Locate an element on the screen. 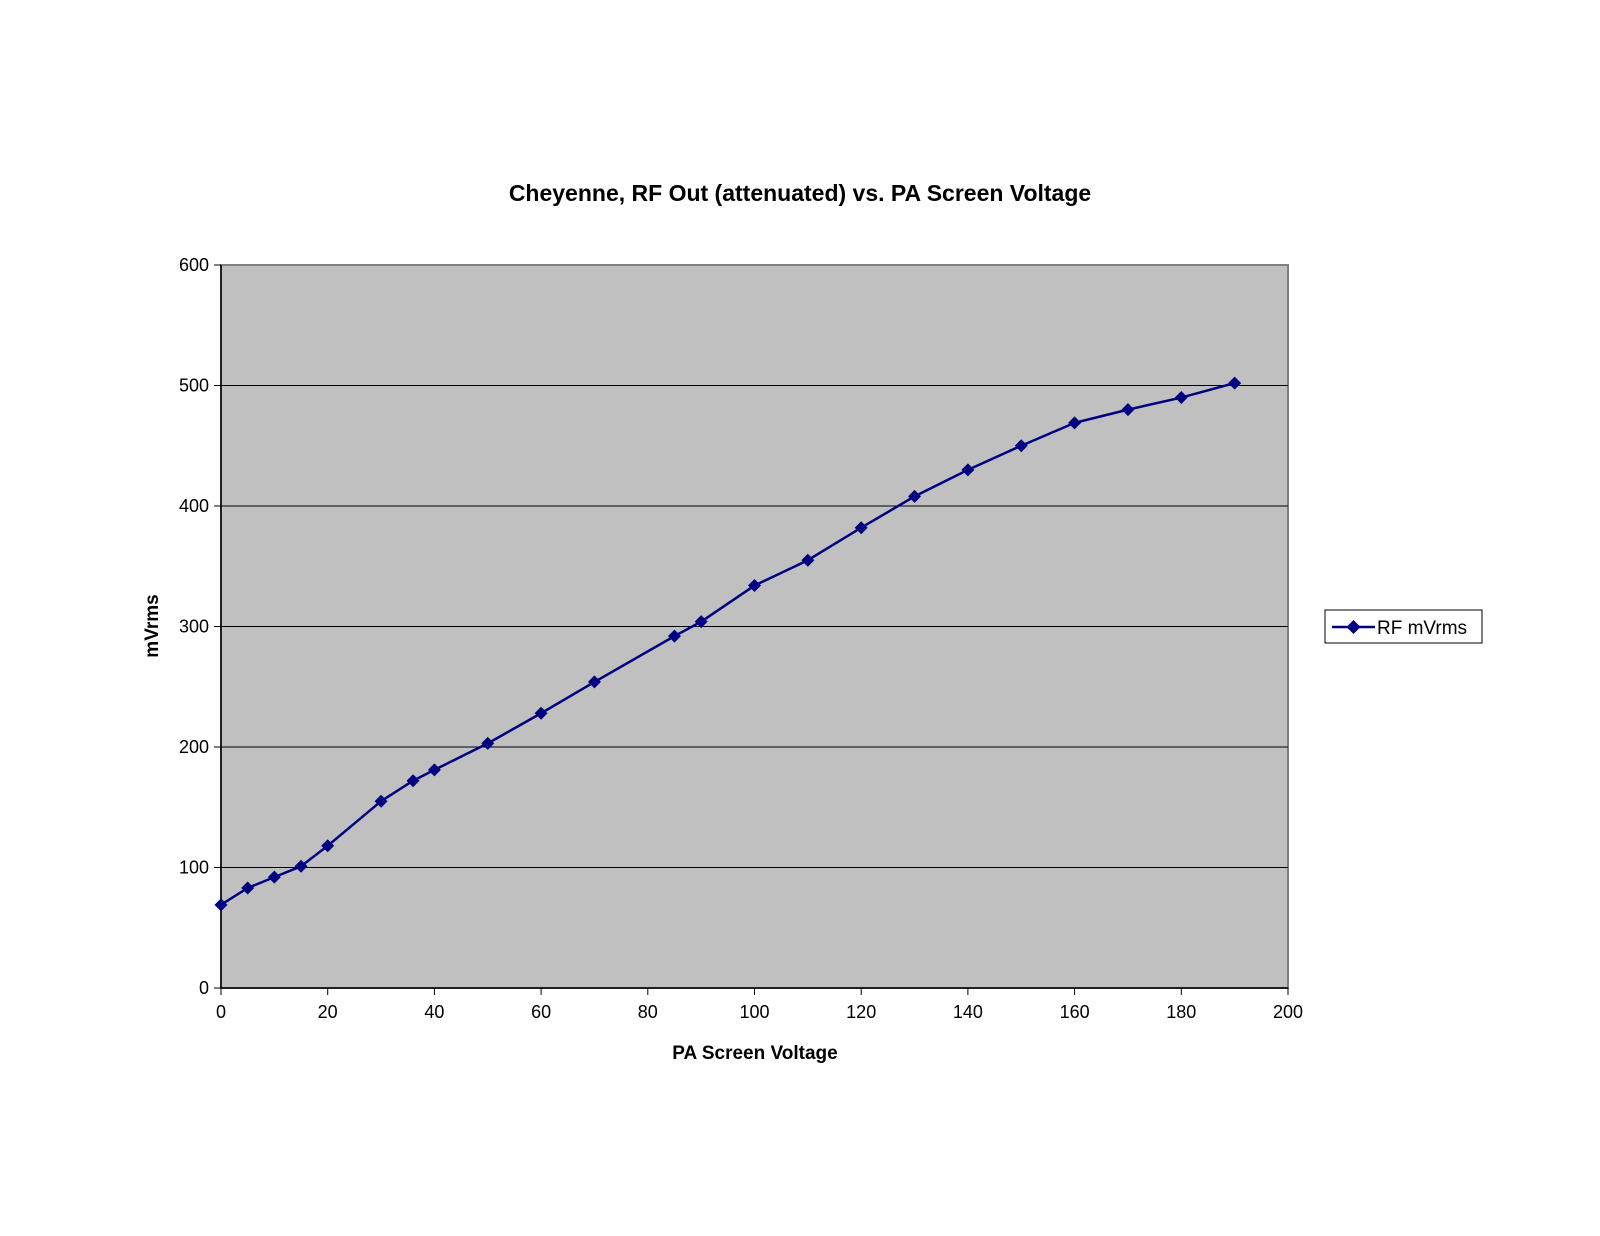 Image resolution: width=1600 pixels, height=1236 pixels. x-tick-label: 0 is located at coordinates (221, 1012).